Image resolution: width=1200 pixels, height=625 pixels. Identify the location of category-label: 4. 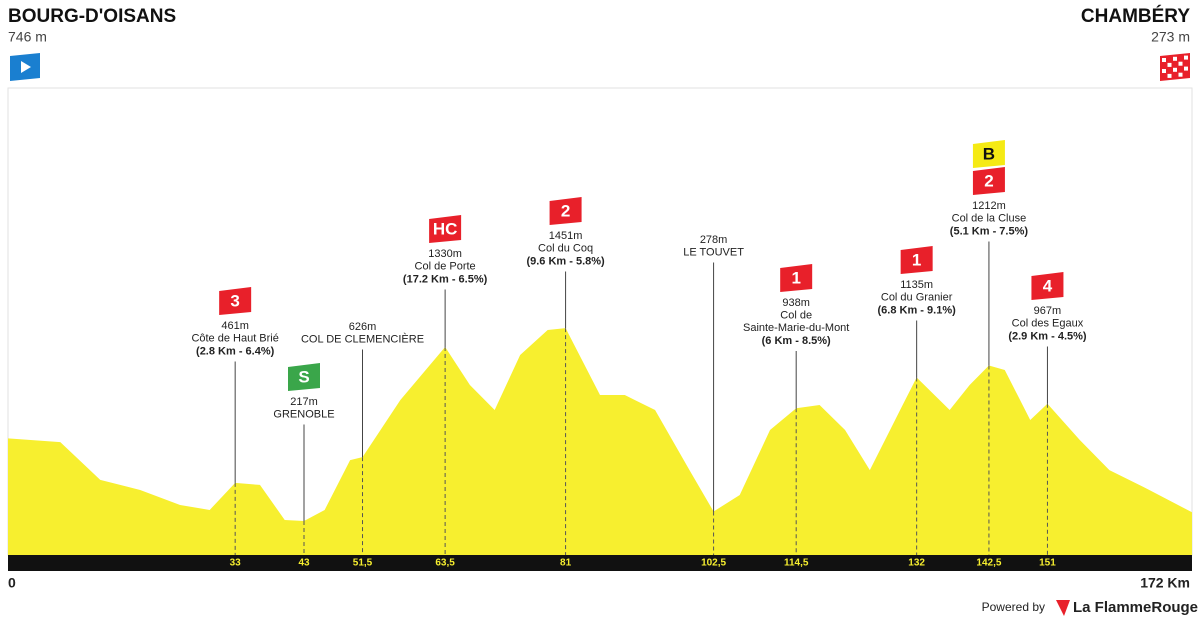
(1048, 285).